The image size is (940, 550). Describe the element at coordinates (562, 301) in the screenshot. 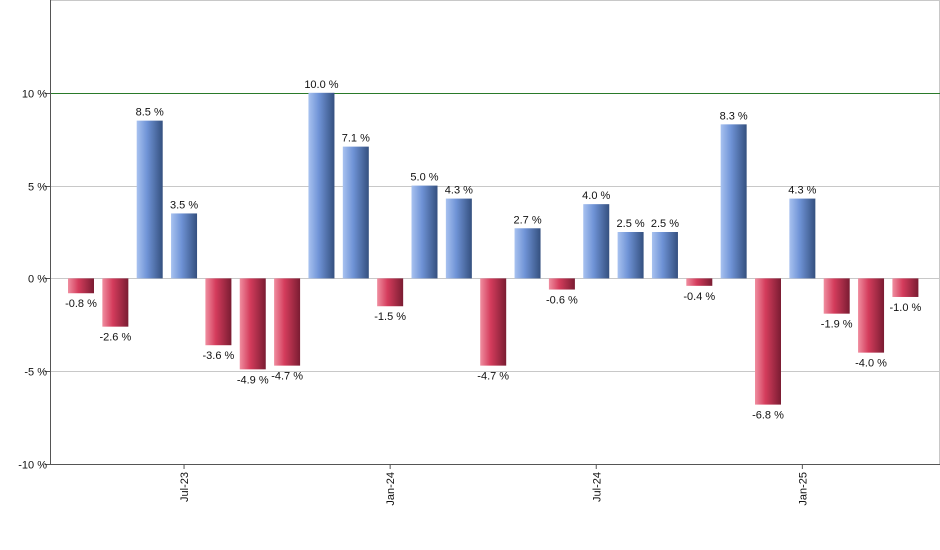

I see `data-label: -0.6 %` at that location.